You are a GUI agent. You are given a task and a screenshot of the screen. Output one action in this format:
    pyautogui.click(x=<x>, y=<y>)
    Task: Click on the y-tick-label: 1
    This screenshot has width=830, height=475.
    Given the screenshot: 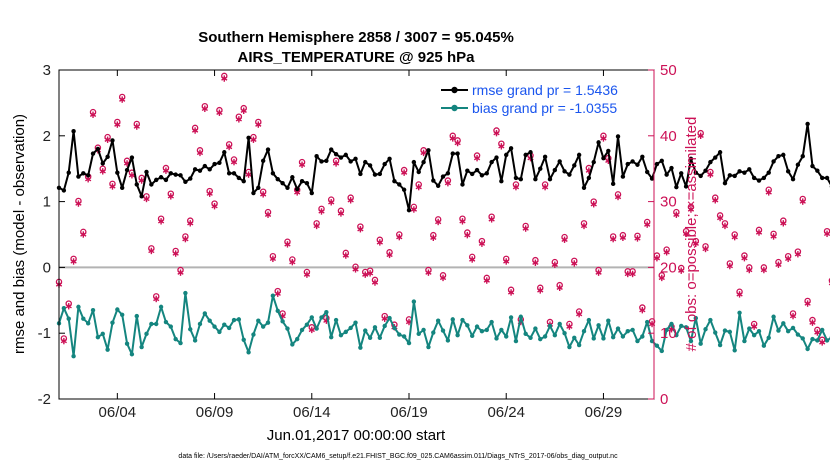 What is the action you would take?
    pyautogui.click(x=47, y=202)
    